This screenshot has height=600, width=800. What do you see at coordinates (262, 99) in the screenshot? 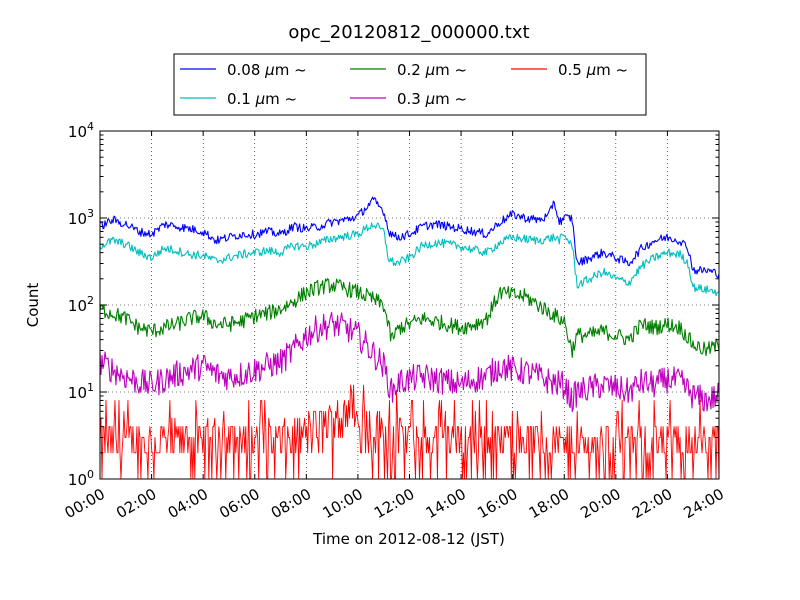
I see `legend-entry: 0.1 μm ~` at bounding box center [262, 99].